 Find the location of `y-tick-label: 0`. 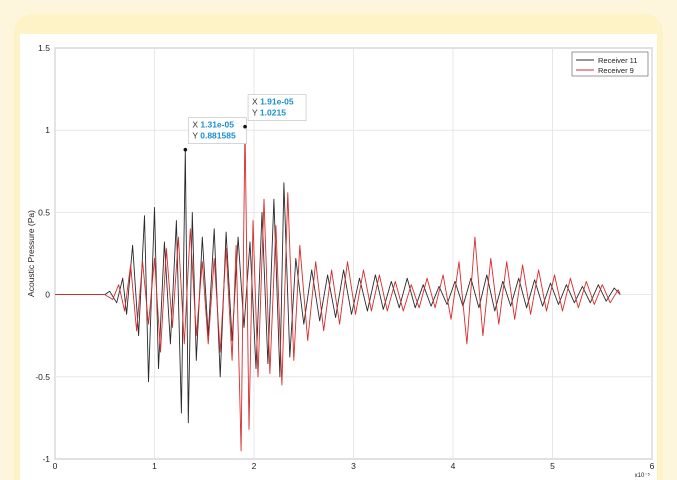

y-tick-label: 0 is located at coordinates (47, 295).